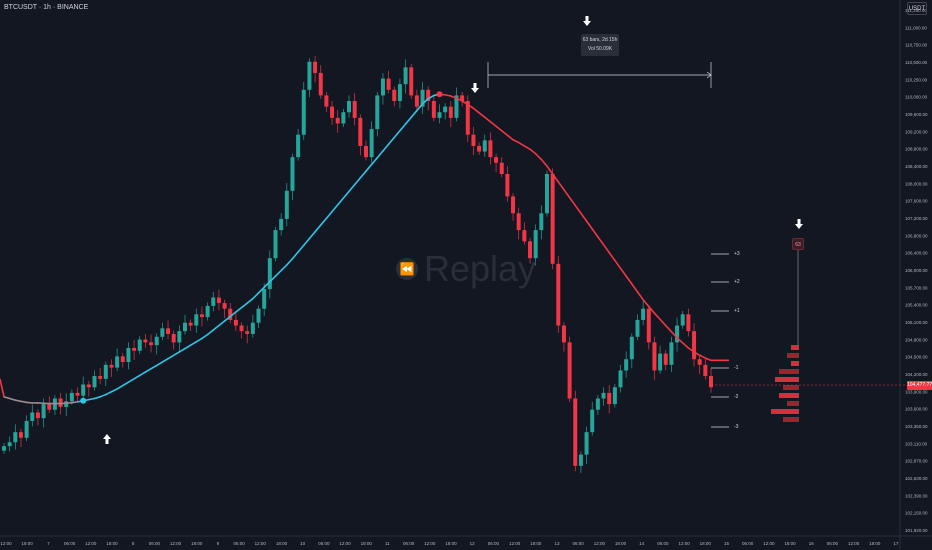 Image resolution: width=932 pixels, height=550 pixels. I want to click on y-tick-label: 105,700.00, so click(916, 287).